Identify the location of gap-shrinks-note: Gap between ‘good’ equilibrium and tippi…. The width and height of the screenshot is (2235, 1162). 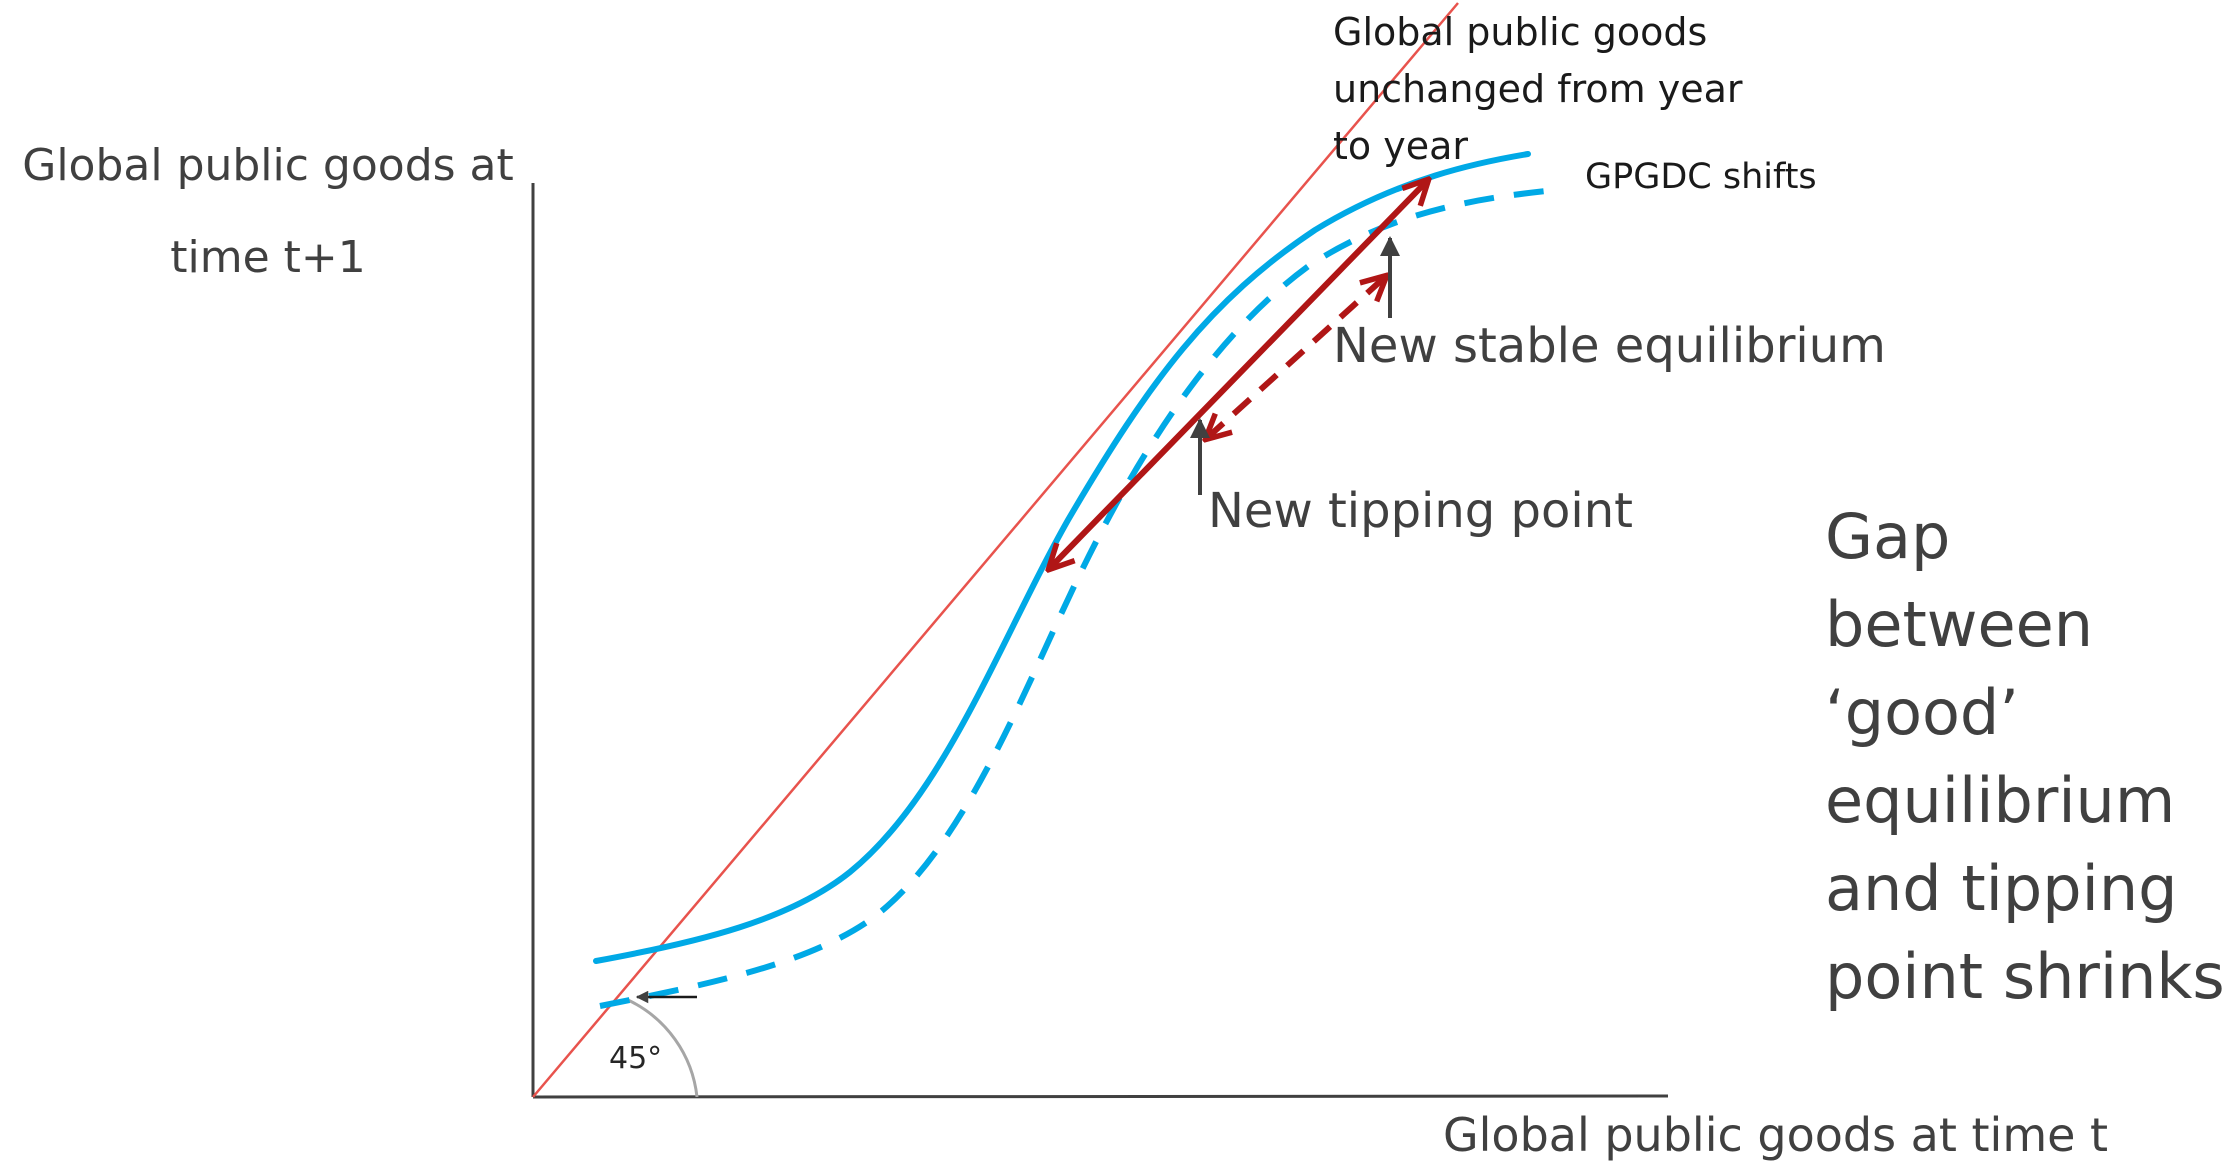
(2025, 757).